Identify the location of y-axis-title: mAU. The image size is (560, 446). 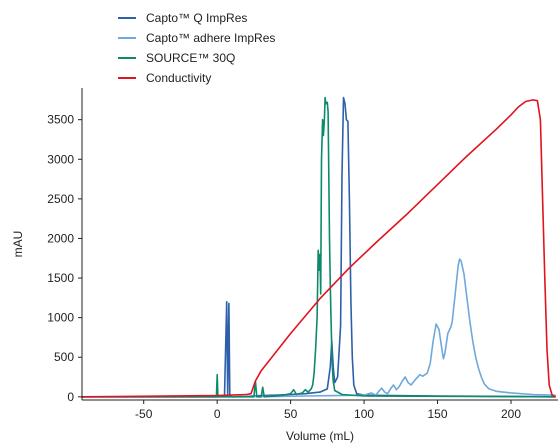
(18, 244).